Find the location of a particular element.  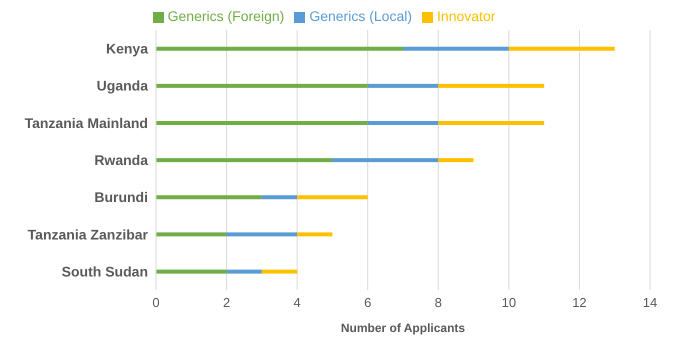

x-tick-label: 0 is located at coordinates (156, 302).